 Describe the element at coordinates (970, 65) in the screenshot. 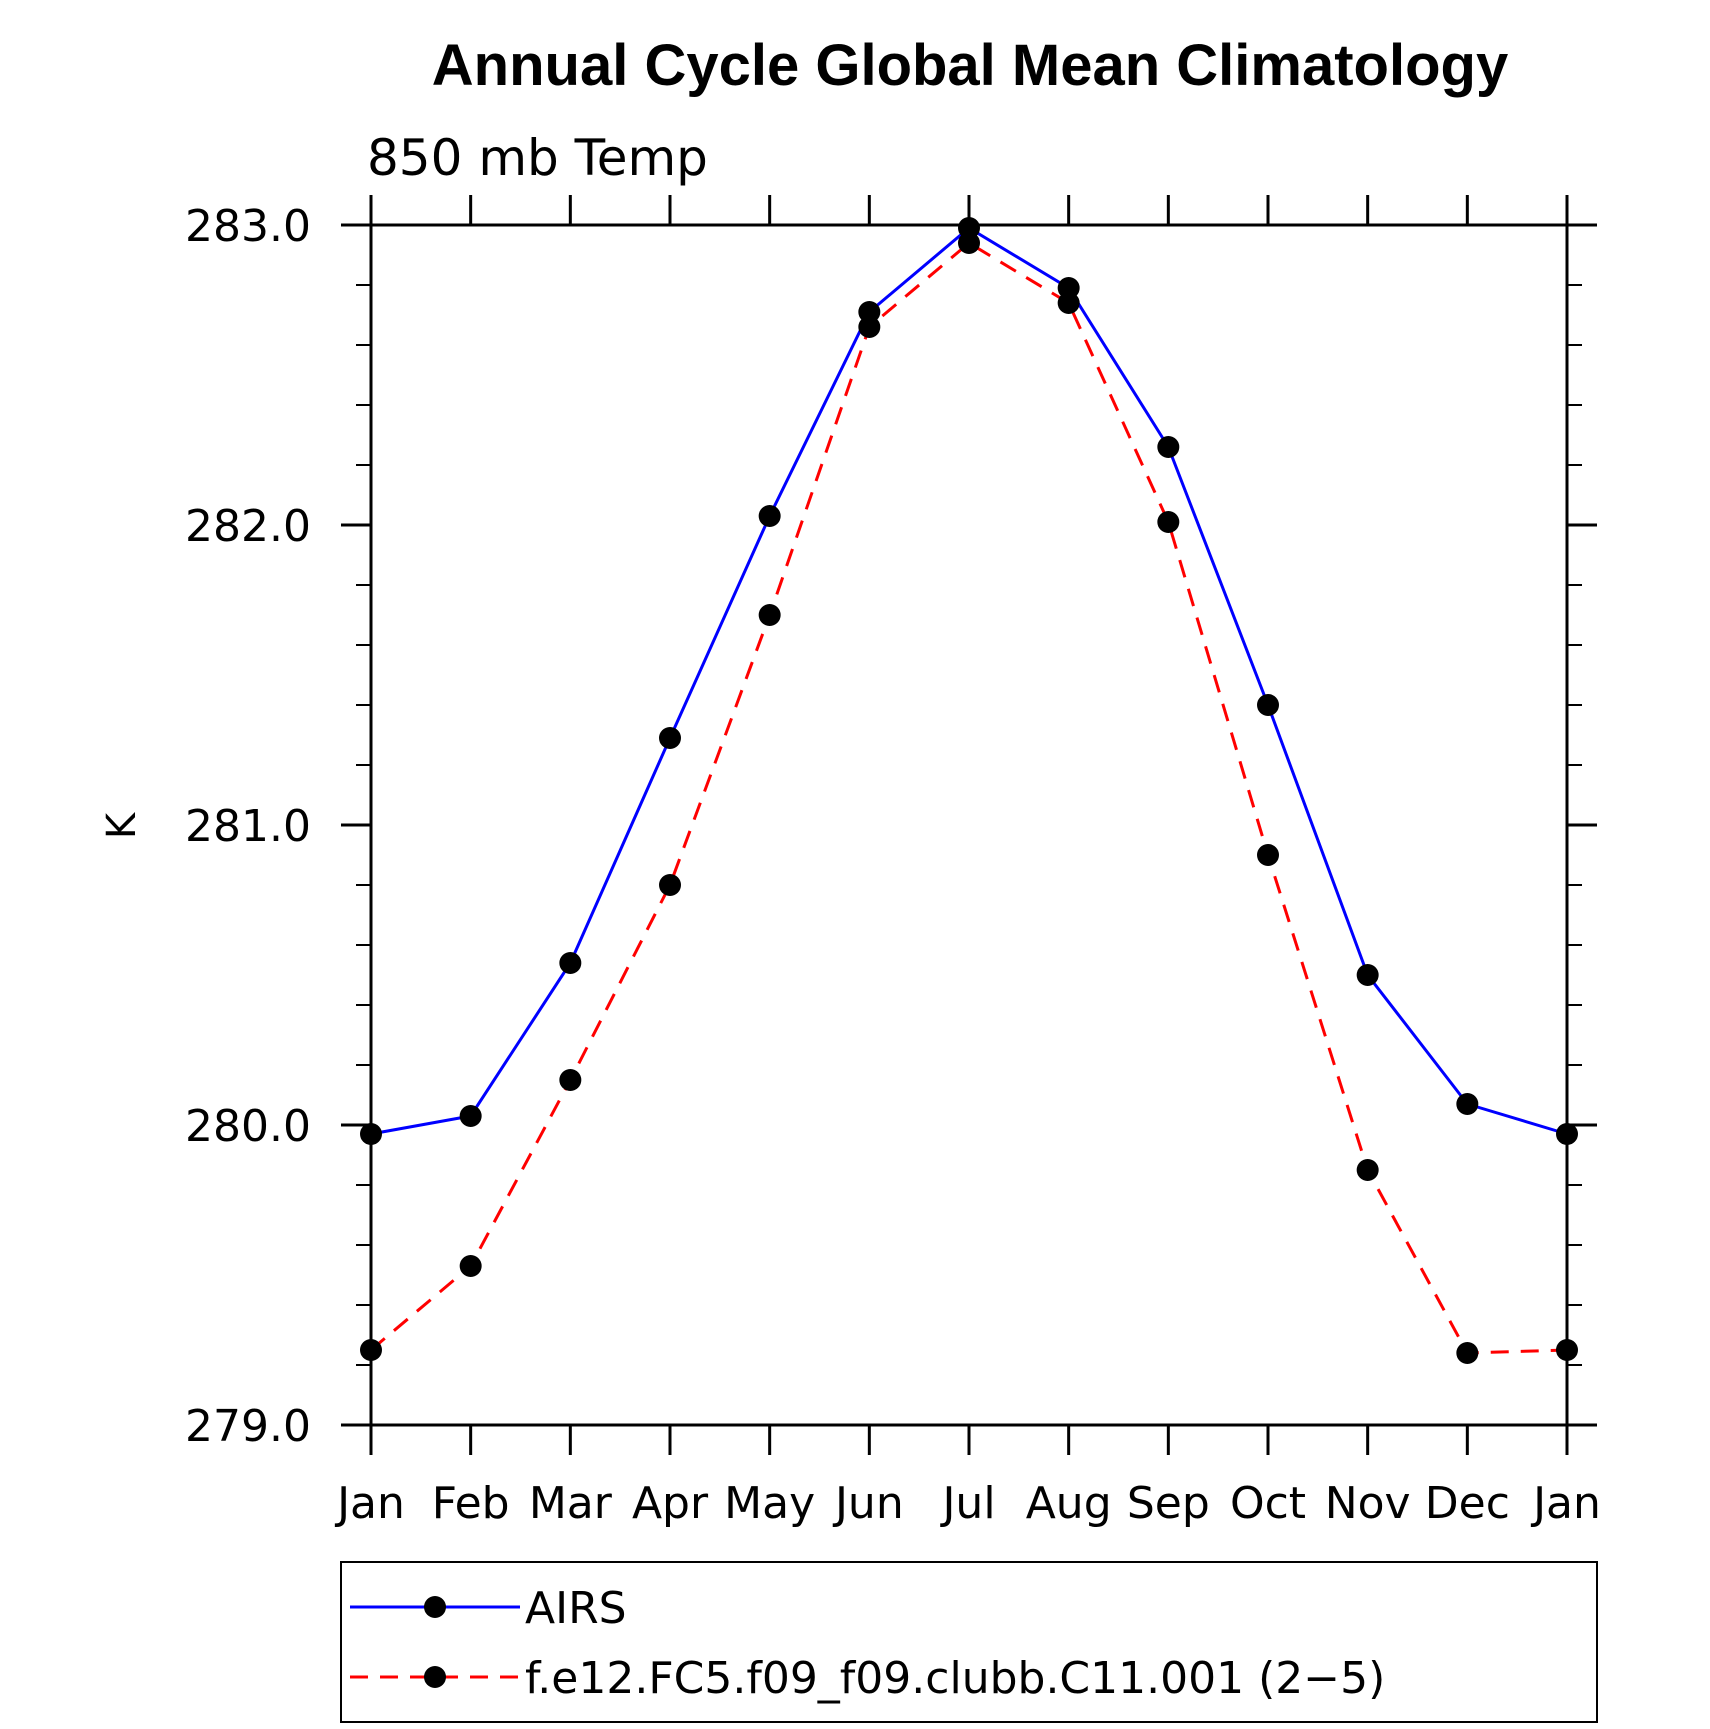

I see `chart-title: Annual Cycle Global Mean Climatology` at that location.